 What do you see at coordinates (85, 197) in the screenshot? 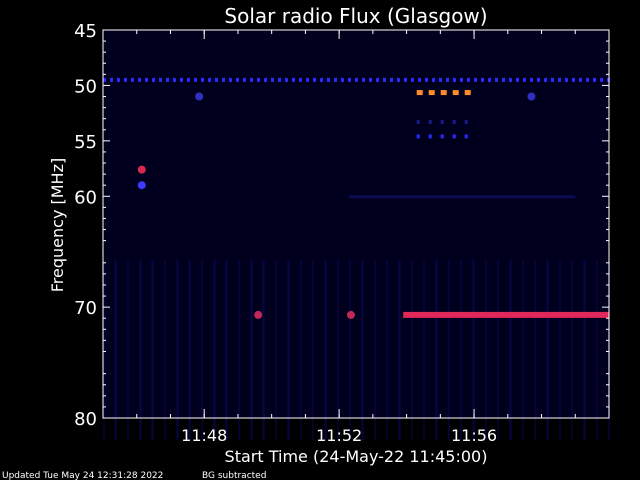
I see `y-tick-label: 60` at bounding box center [85, 197].